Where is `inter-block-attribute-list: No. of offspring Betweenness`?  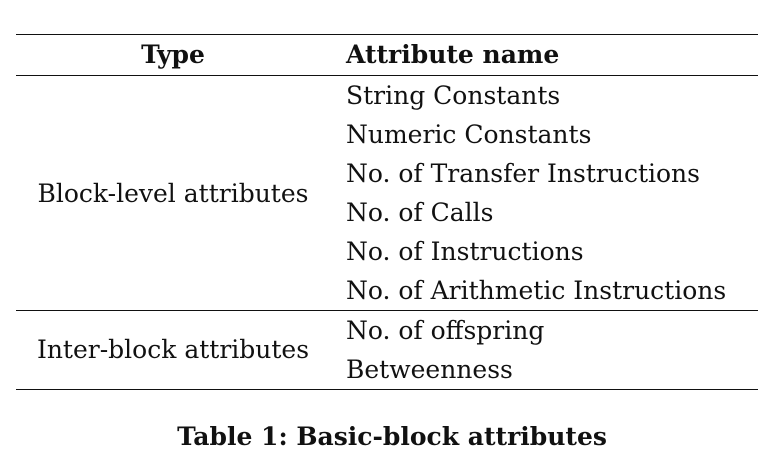 inter-block-attribute-list: No. of offspring Betweenness is located at coordinates (445, 350).